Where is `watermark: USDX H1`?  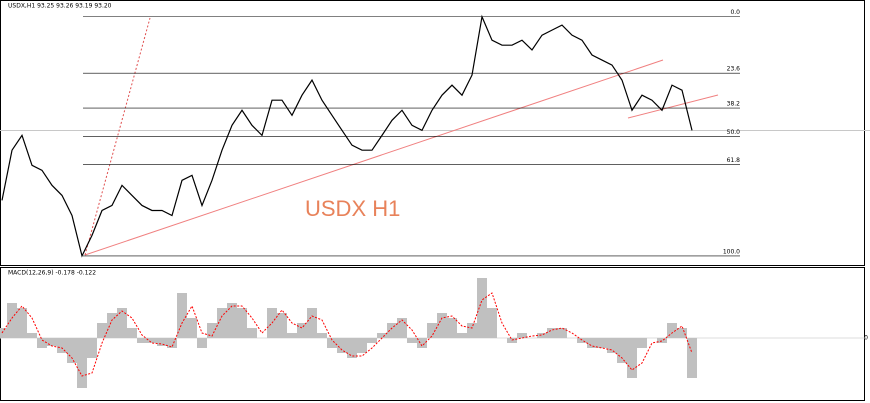 watermark: USDX H1 is located at coordinates (352, 208).